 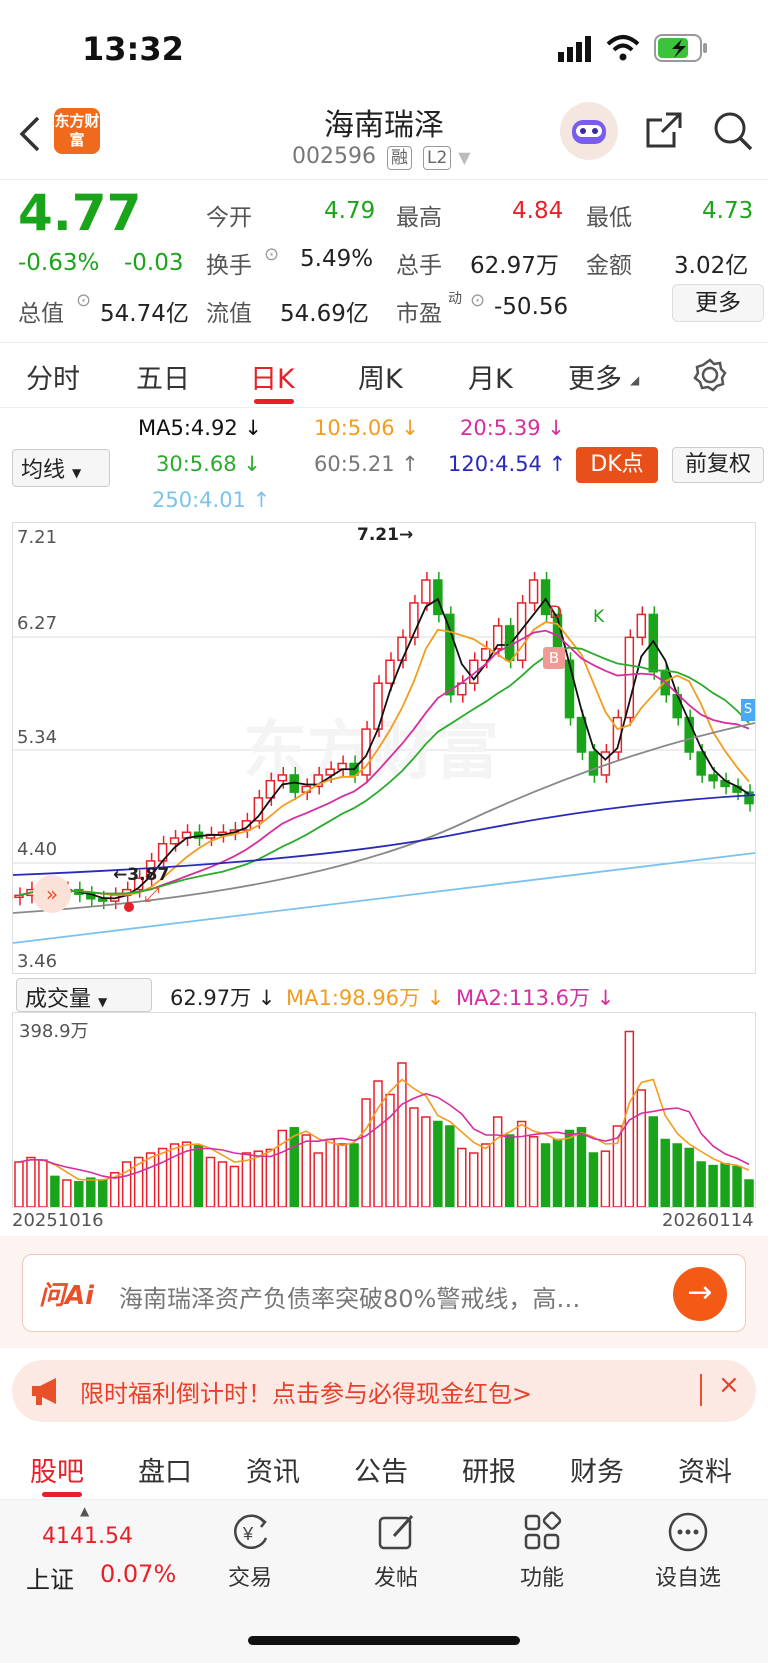 I want to click on add-watchlist-button: 设自选, so click(x=688, y=1551).